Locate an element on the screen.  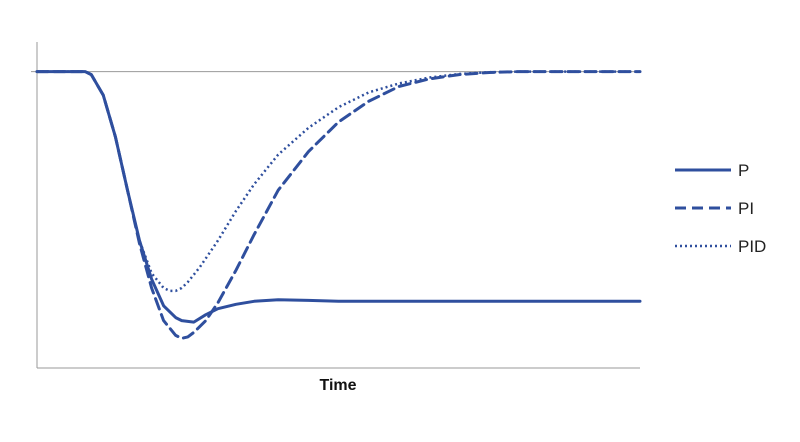
x-axis-label: Time is located at coordinates (337, 385).